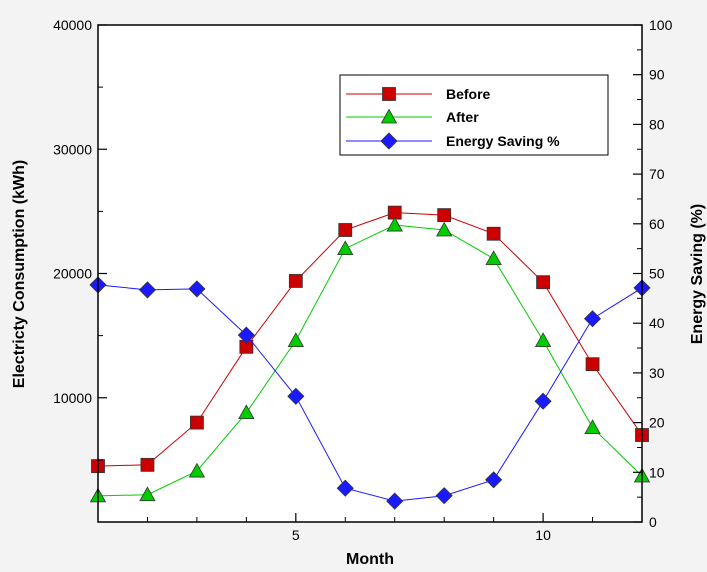  Describe the element at coordinates (657, 373) in the screenshot. I see `y-right-tick-label: 30` at that location.